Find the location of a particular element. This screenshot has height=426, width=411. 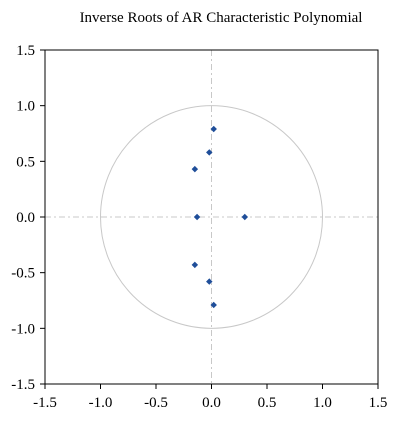

x-tick-label: 1.5 is located at coordinates (378, 403).